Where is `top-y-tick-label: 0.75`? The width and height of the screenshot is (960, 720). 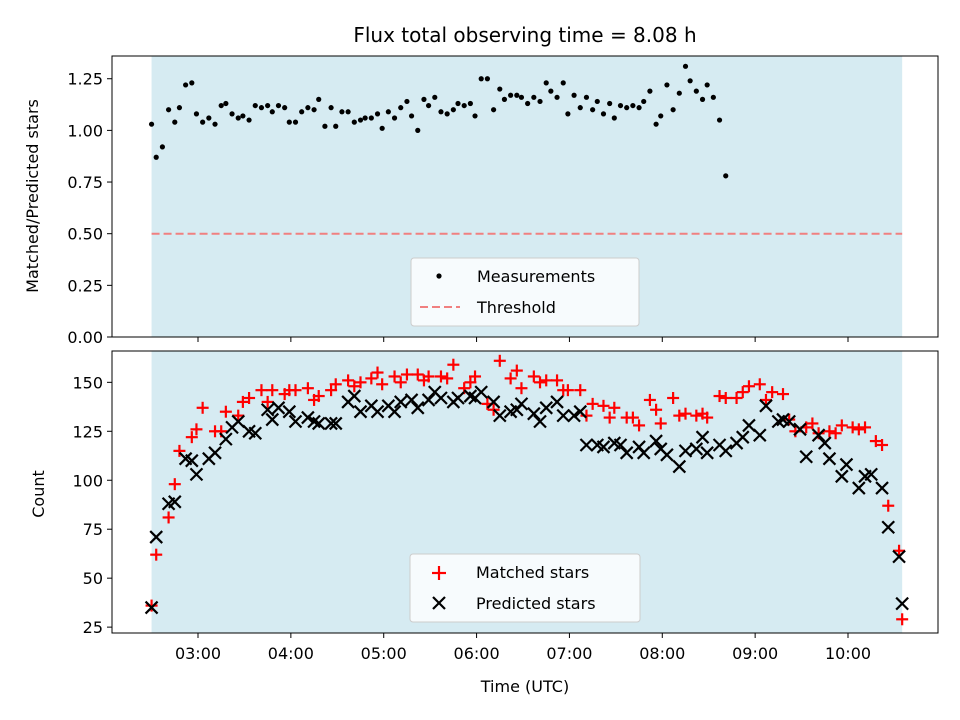 top-y-tick-label: 0.75 is located at coordinates (85, 182).